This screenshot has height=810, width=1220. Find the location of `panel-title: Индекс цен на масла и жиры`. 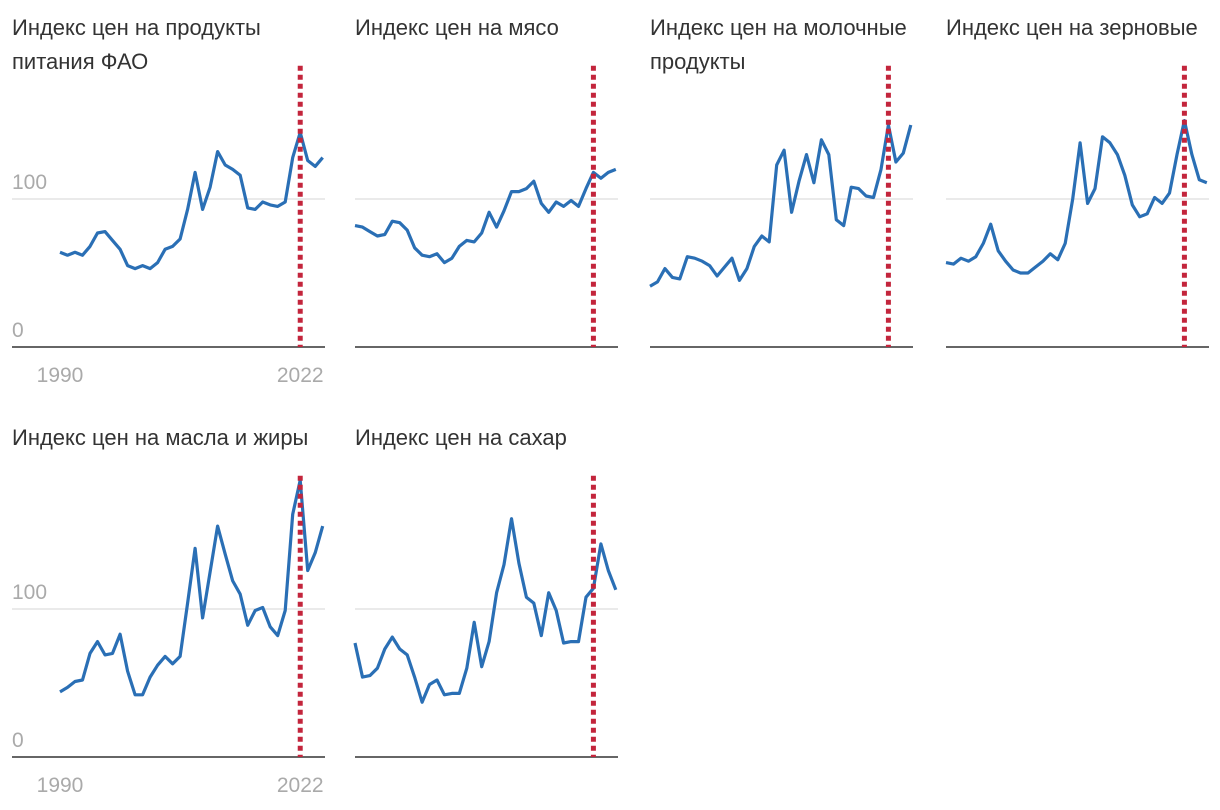

panel-title: Индекс цен на масла и жиры is located at coordinates (160, 437).